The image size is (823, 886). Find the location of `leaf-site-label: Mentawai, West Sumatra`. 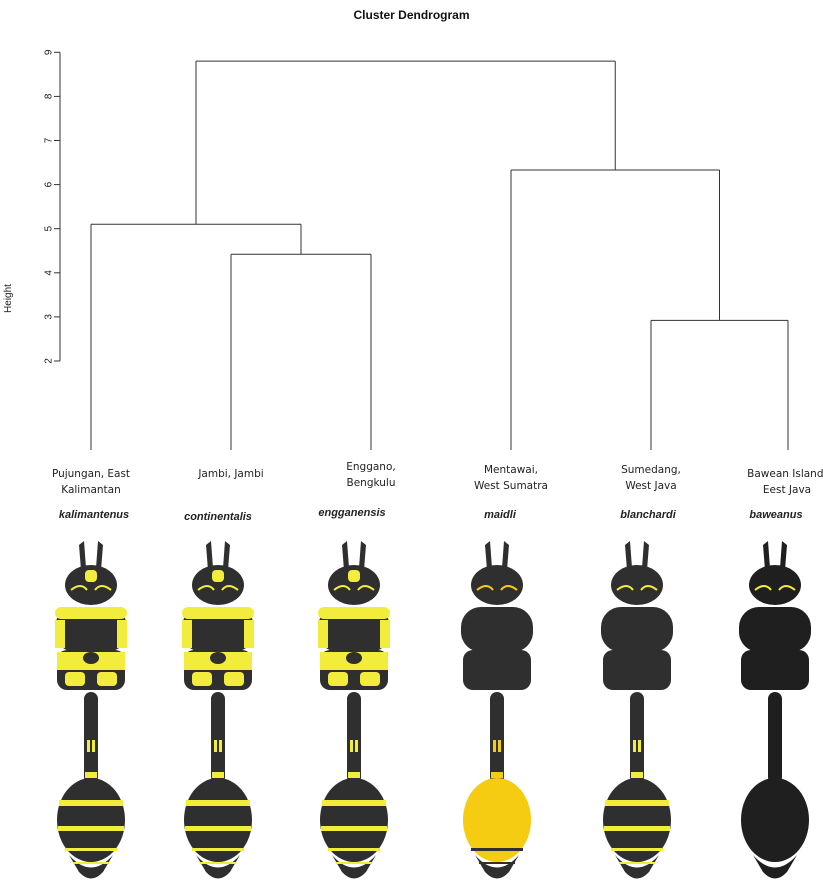

leaf-site-label: Mentawai, West Sumatra is located at coordinates (510, 478).